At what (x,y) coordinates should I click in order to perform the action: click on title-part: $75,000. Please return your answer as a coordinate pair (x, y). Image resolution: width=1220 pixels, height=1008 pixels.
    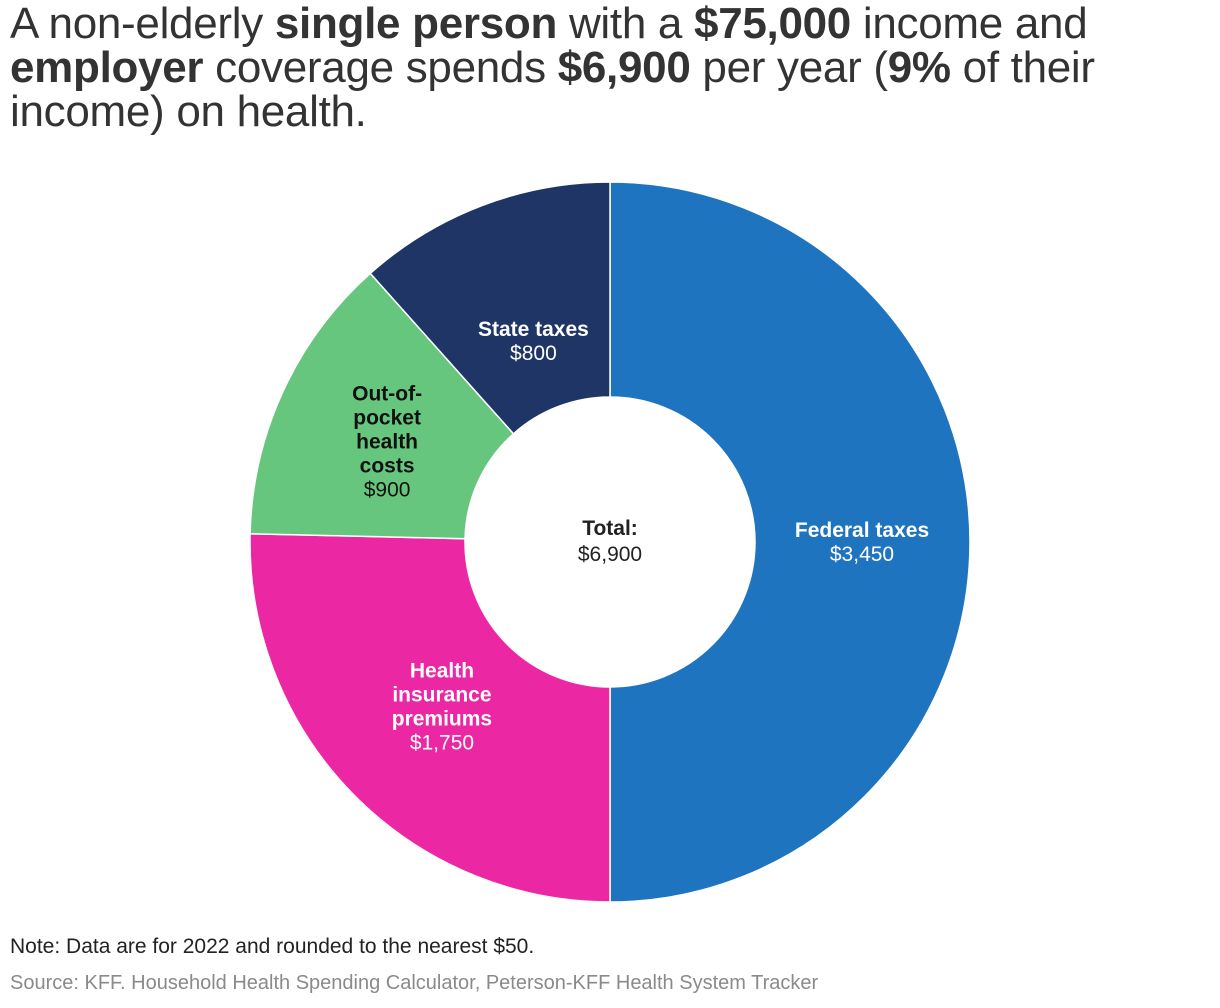
    Looking at the image, I should click on (772, 24).